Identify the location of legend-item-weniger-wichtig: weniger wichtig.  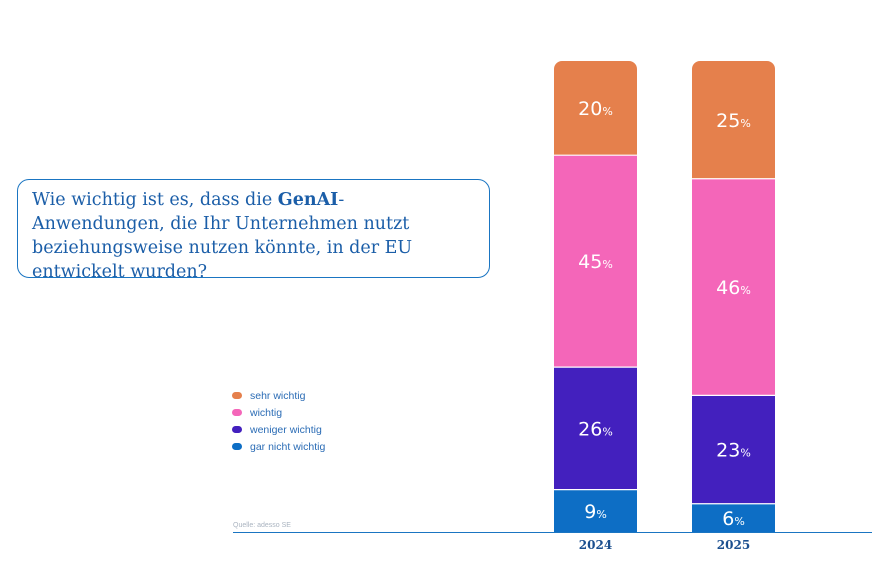
(278, 429).